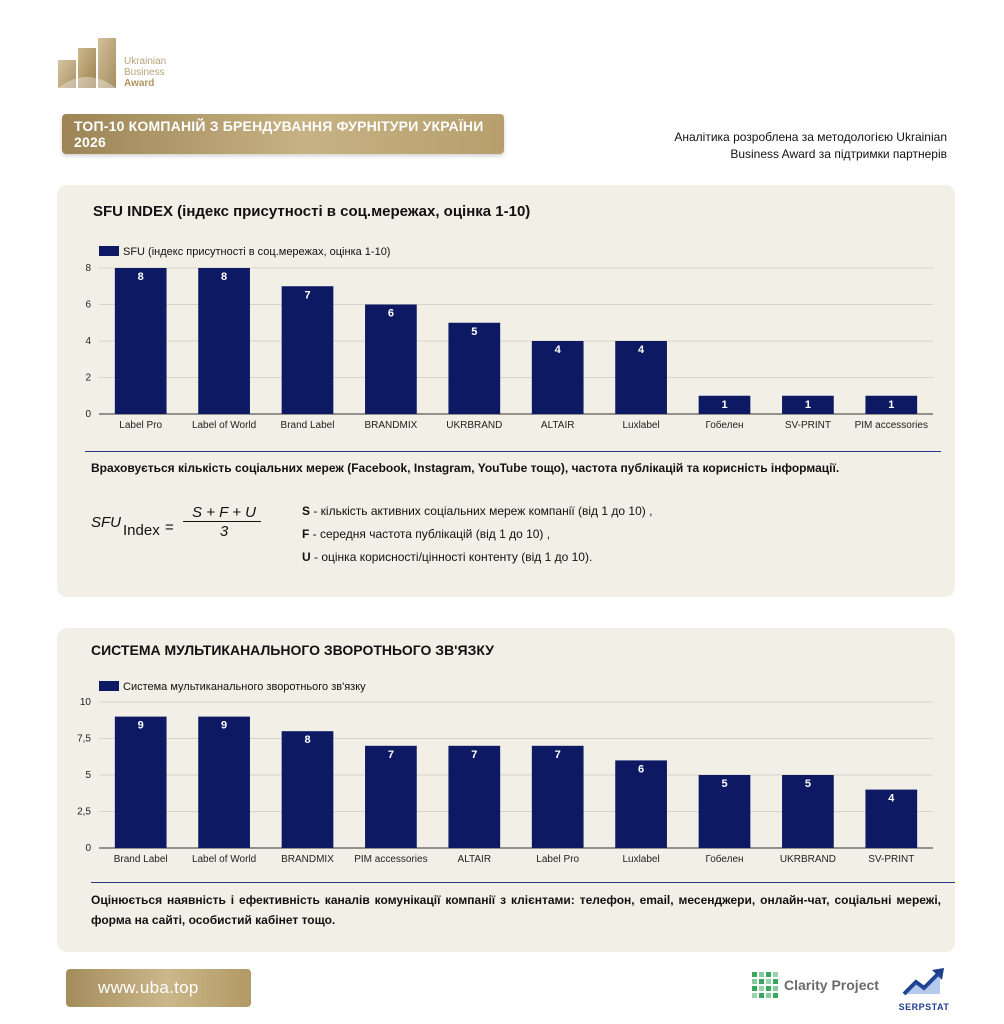  What do you see at coordinates (831, 985) in the screenshot?
I see `clarity-project-name: Clarity Project` at bounding box center [831, 985].